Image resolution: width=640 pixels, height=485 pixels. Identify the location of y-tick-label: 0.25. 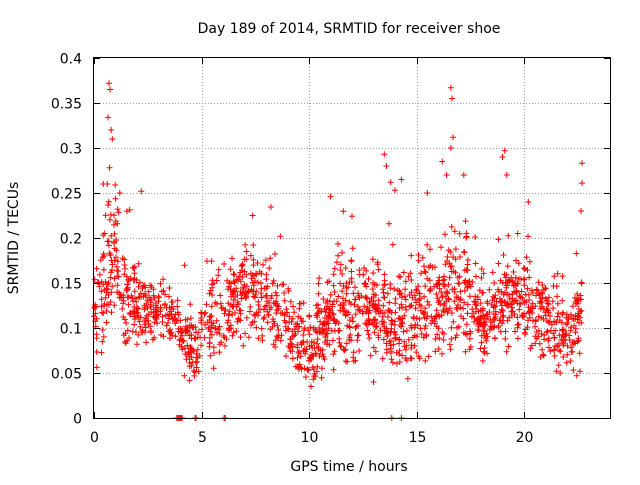
(66, 195).